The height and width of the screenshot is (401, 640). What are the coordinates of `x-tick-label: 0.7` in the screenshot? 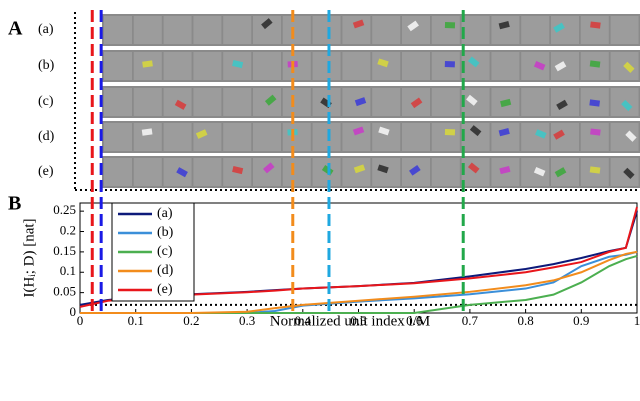 It's located at (470, 320).